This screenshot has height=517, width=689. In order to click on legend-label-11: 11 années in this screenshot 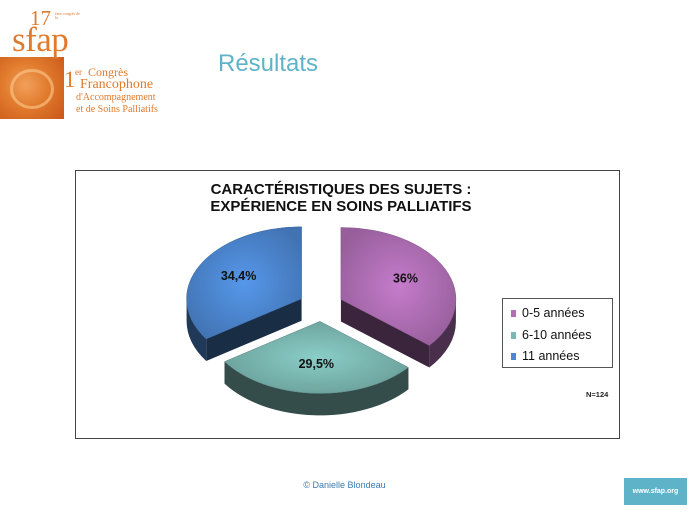, I will do `click(551, 356)`.